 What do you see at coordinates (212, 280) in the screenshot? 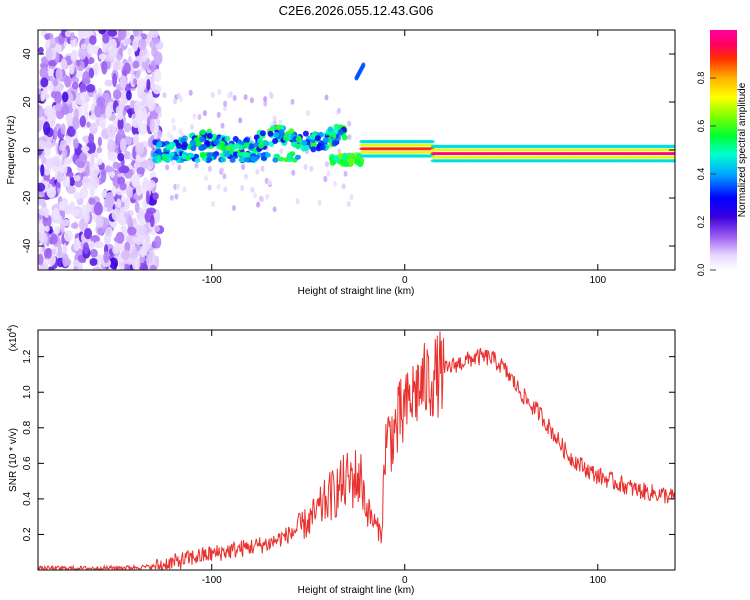
I see `heatmap-xtick-label: -100` at bounding box center [212, 280].